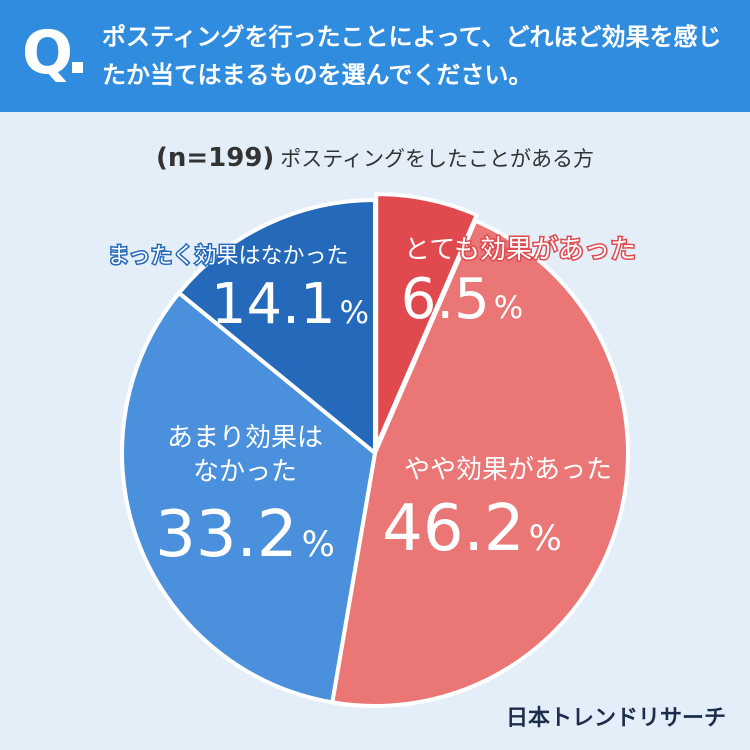 This screenshot has width=750, height=750. Describe the element at coordinates (615, 718) in the screenshot. I see `brand-logo: 日本トレンドリサーチ` at that location.